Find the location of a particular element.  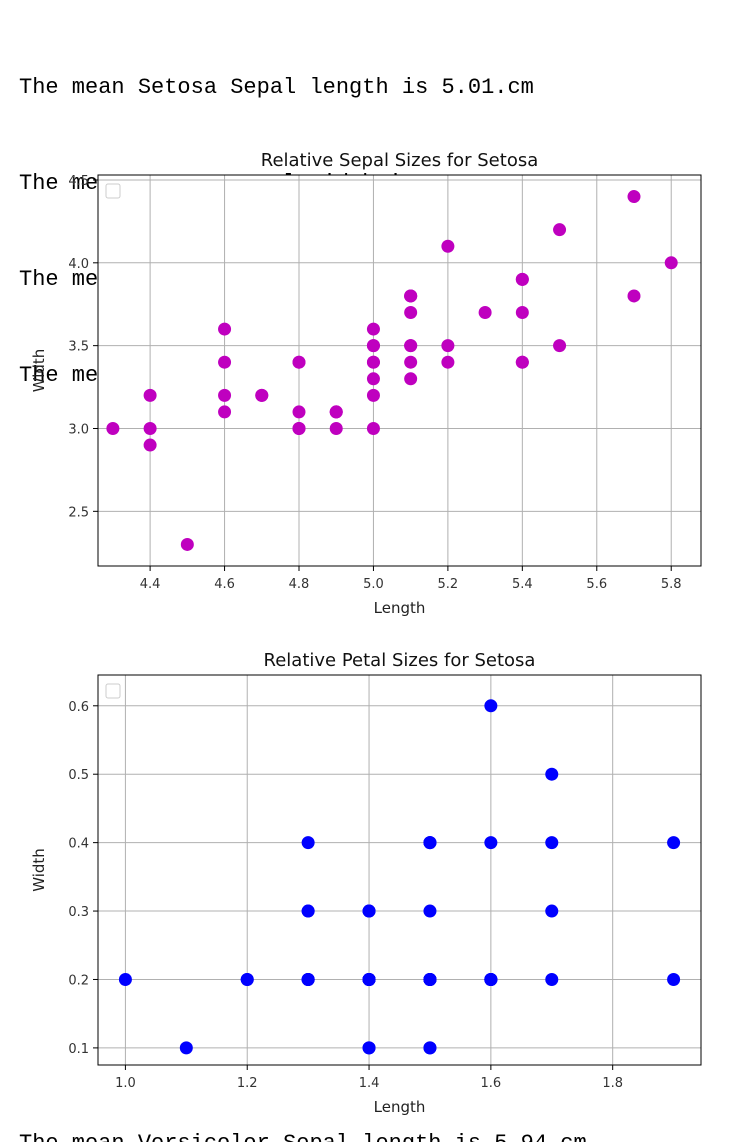

x-tick-label: 1.8 is located at coordinates (612, 1083).